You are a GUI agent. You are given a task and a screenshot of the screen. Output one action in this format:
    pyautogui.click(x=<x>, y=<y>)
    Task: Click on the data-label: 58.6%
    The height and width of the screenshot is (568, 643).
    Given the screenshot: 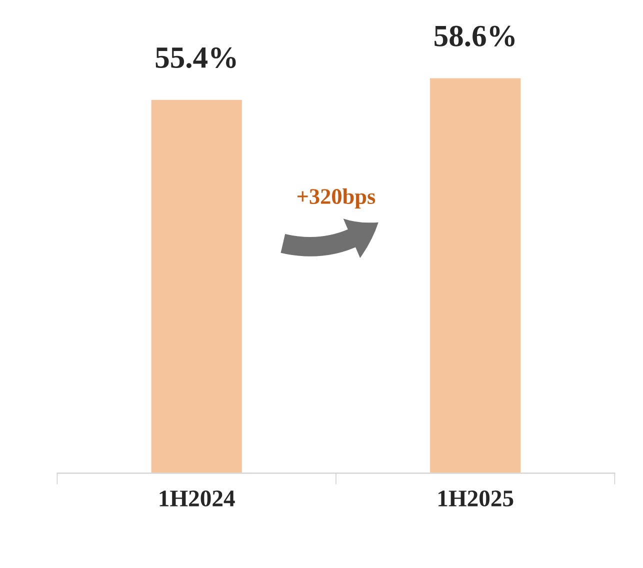 What is the action you would take?
    pyautogui.click(x=474, y=36)
    